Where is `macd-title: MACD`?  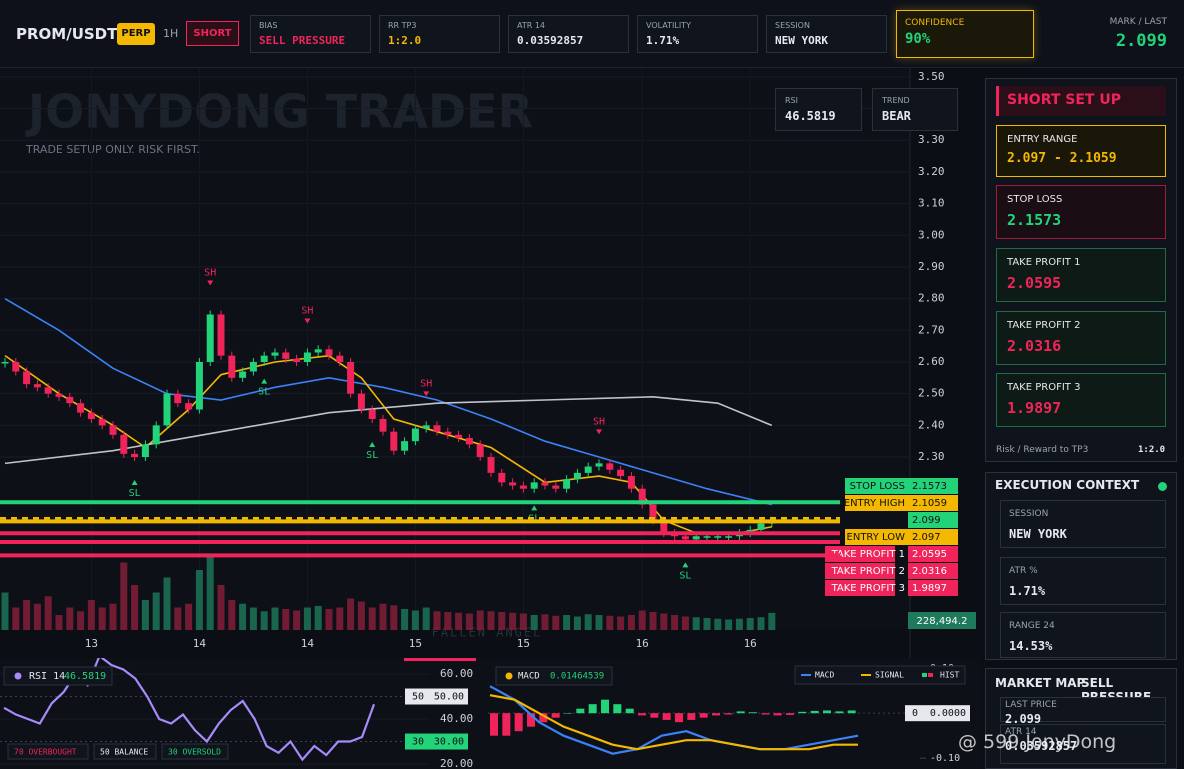 macd-title: MACD is located at coordinates (529, 677).